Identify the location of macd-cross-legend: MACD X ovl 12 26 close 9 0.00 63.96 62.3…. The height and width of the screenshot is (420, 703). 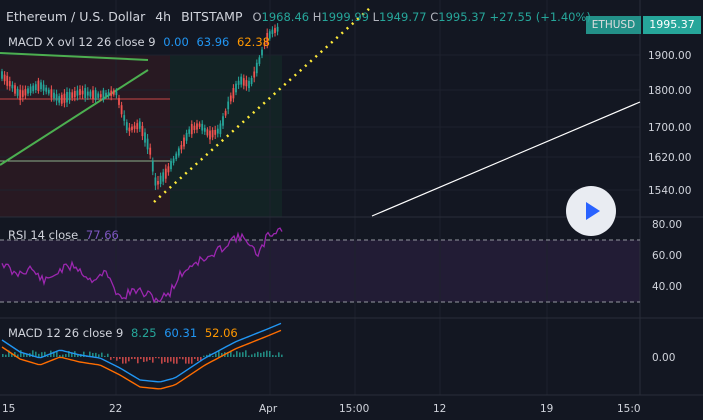
(139, 42).